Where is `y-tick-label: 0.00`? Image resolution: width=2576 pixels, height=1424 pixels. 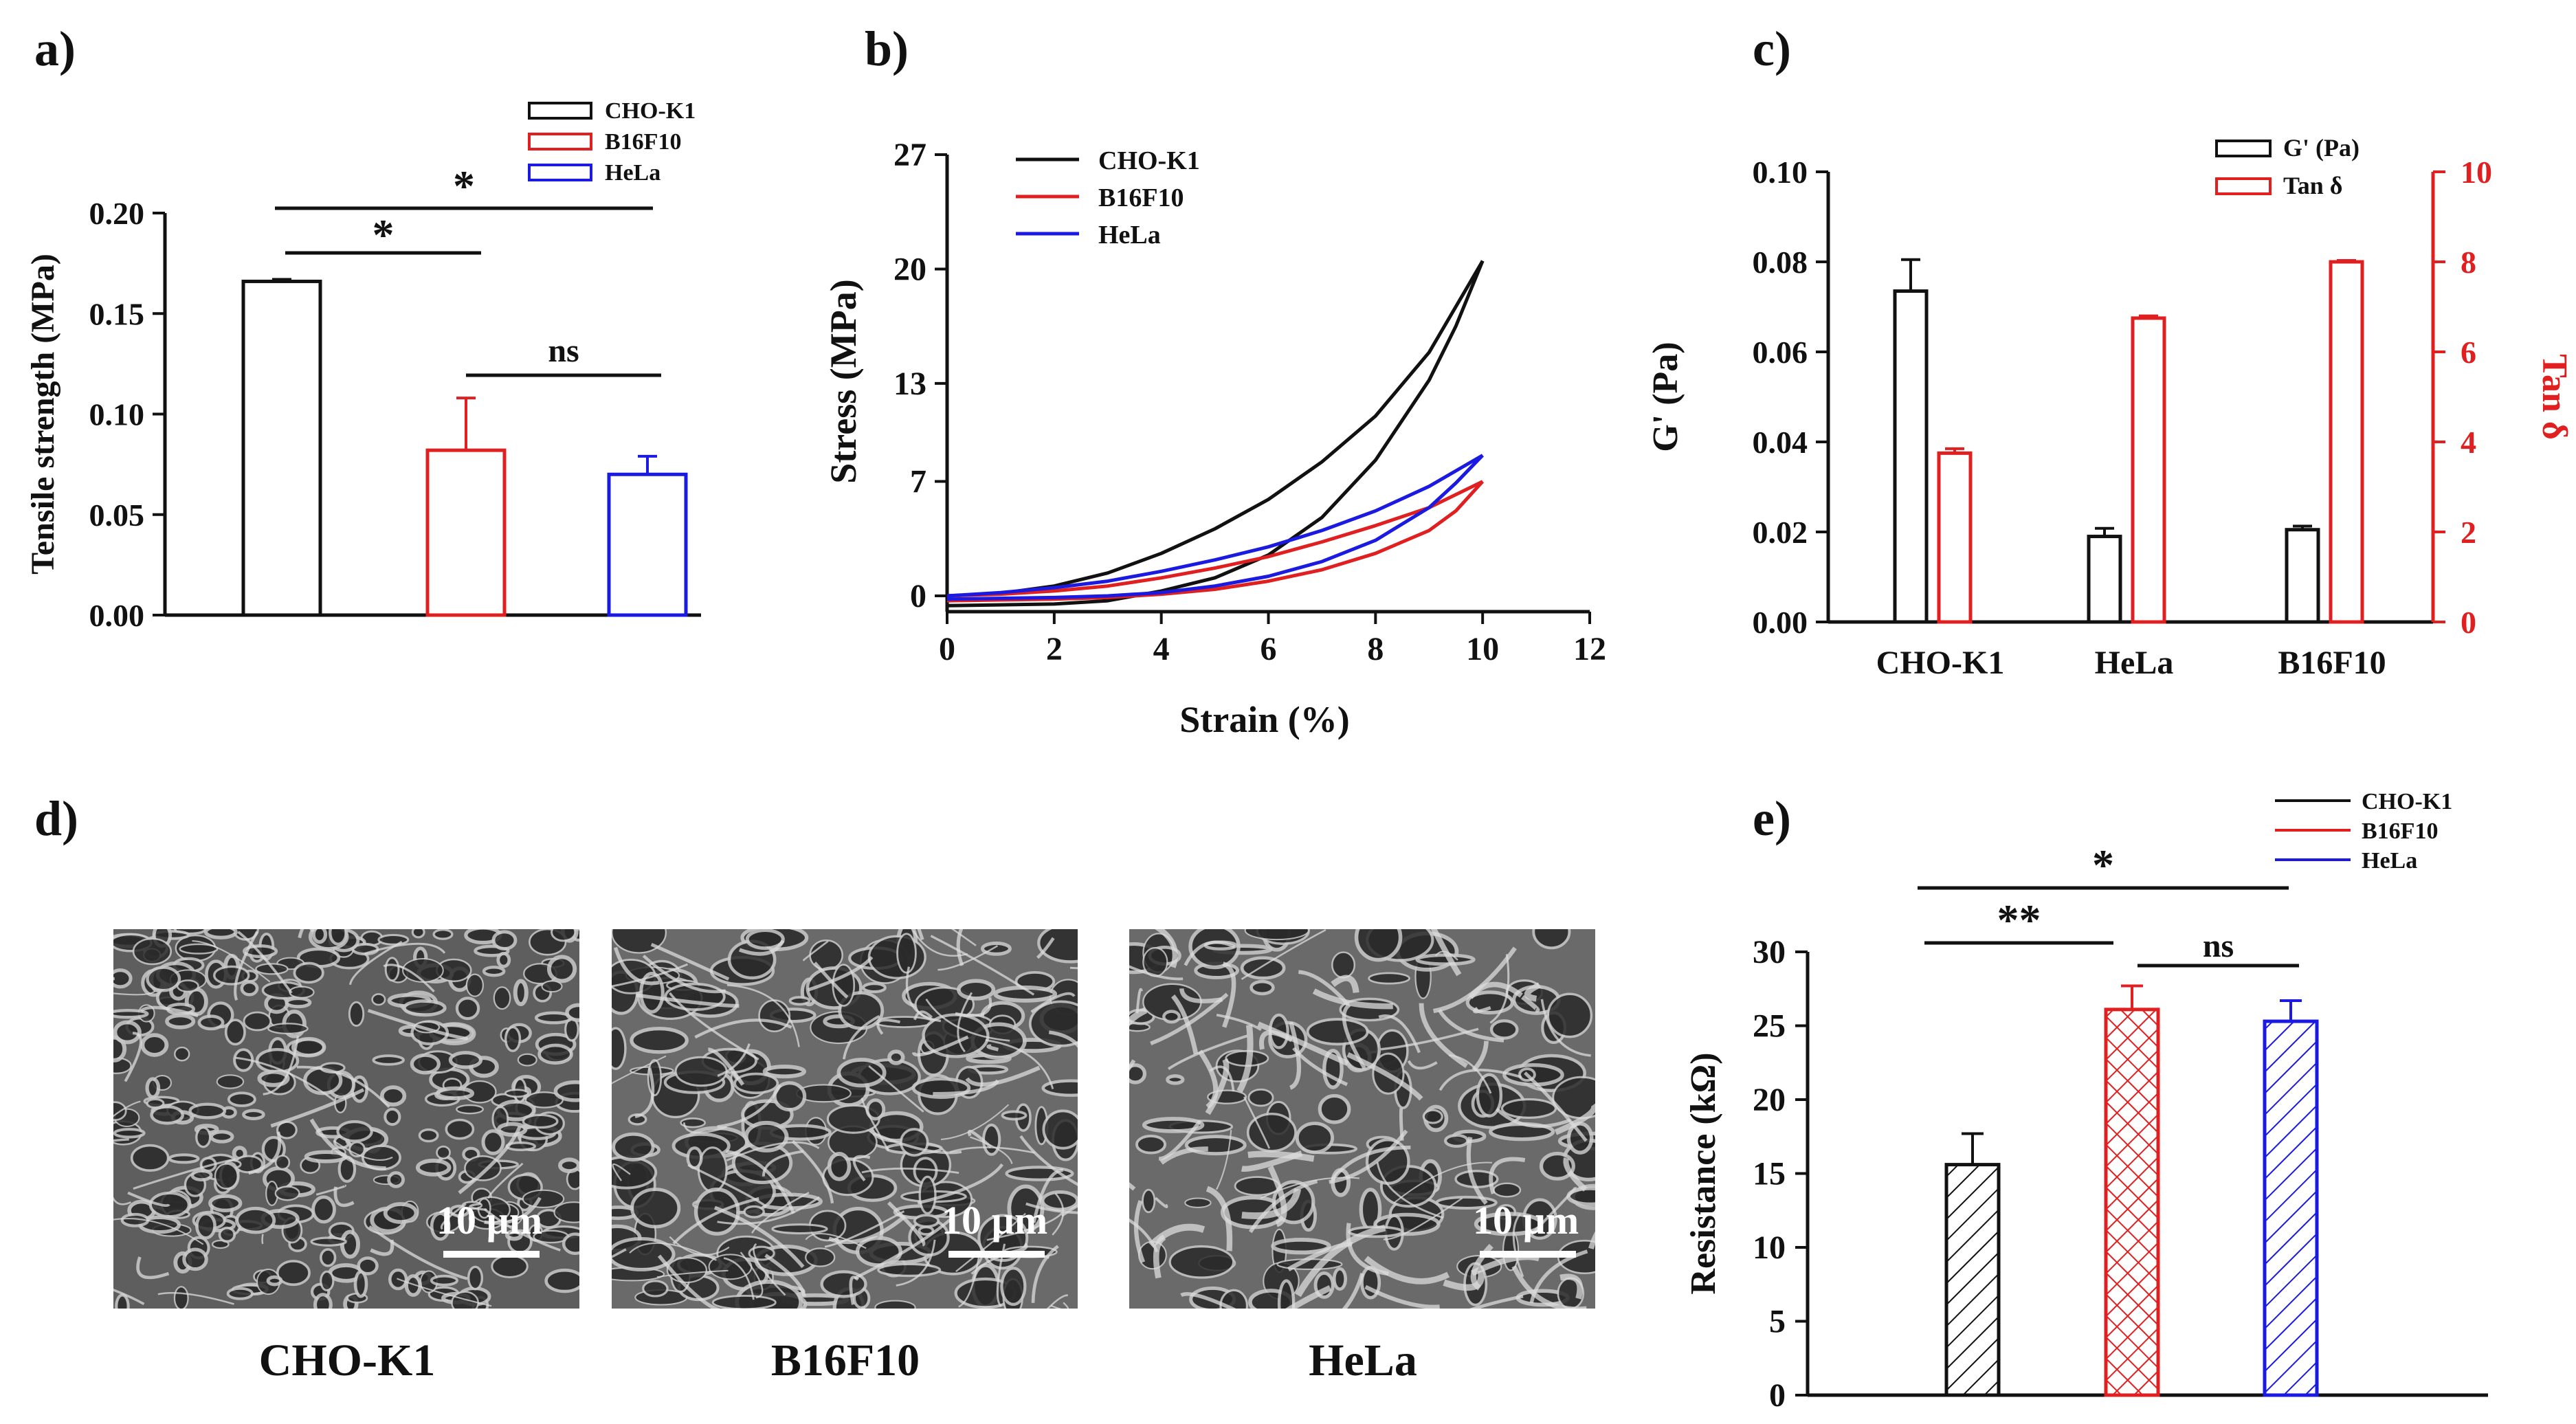
y-tick-label: 0.00 is located at coordinates (117, 615).